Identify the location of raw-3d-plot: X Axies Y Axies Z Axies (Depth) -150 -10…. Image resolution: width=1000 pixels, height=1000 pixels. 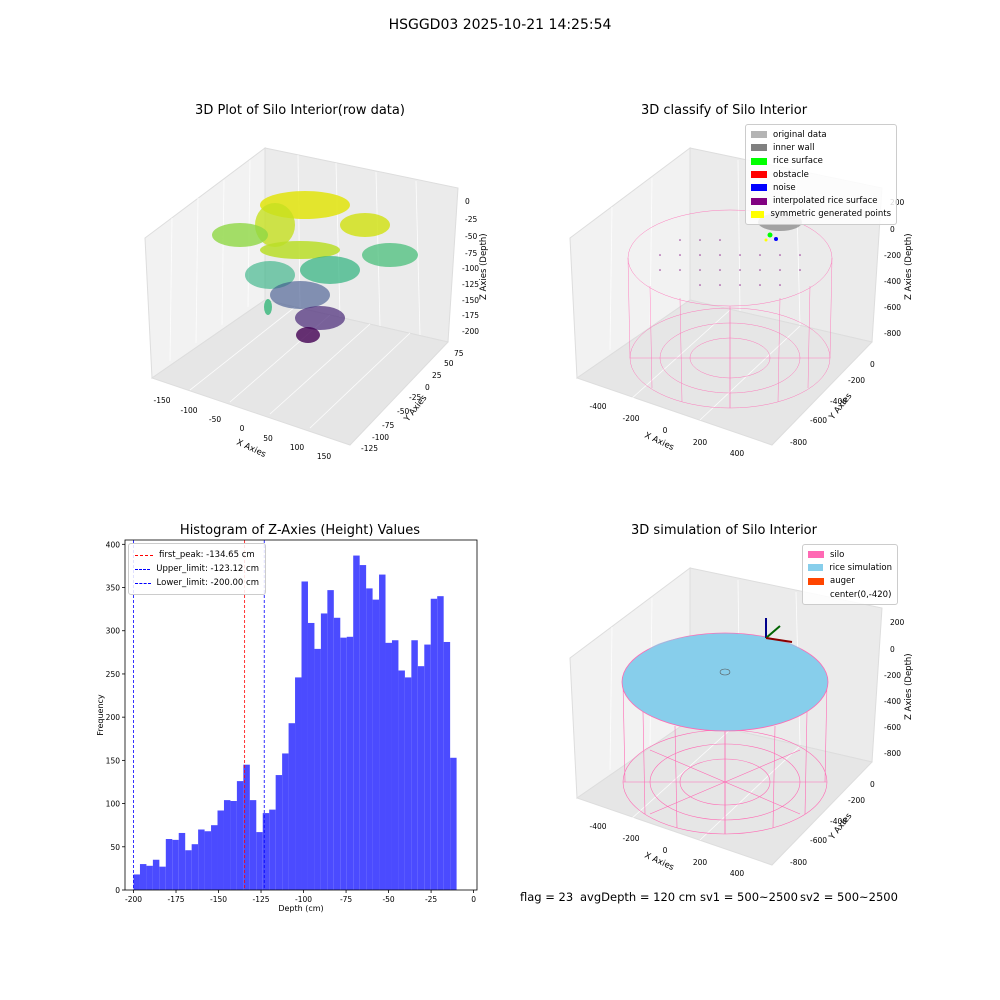
(316, 304).